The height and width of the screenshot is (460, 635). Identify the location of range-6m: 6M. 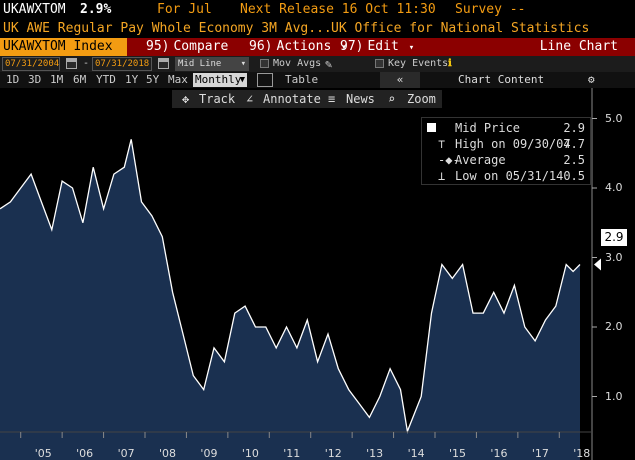
(80, 79).